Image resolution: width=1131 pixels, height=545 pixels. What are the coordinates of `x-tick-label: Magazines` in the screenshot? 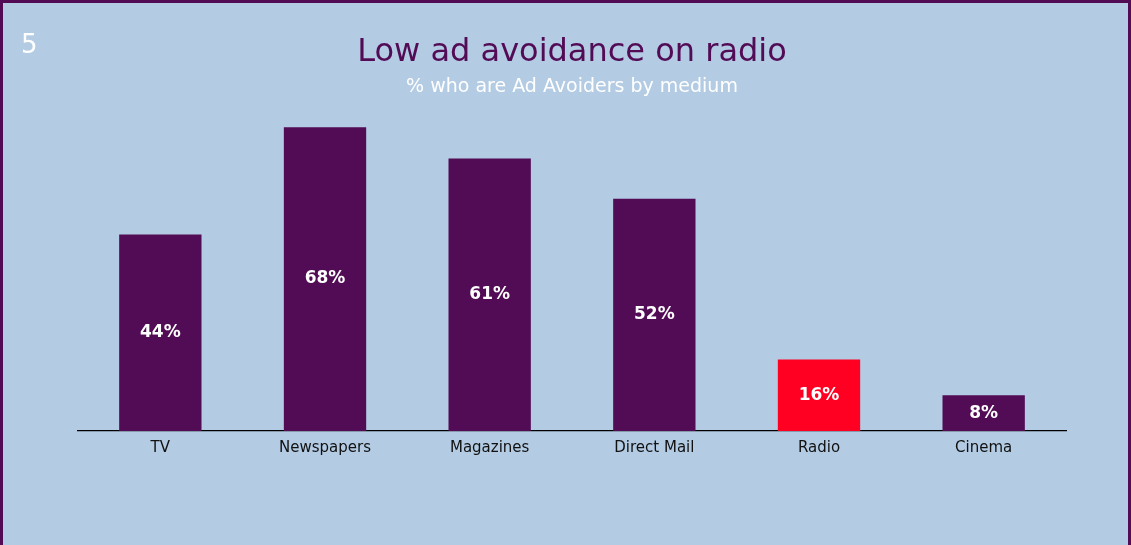 It's located at (489, 446).